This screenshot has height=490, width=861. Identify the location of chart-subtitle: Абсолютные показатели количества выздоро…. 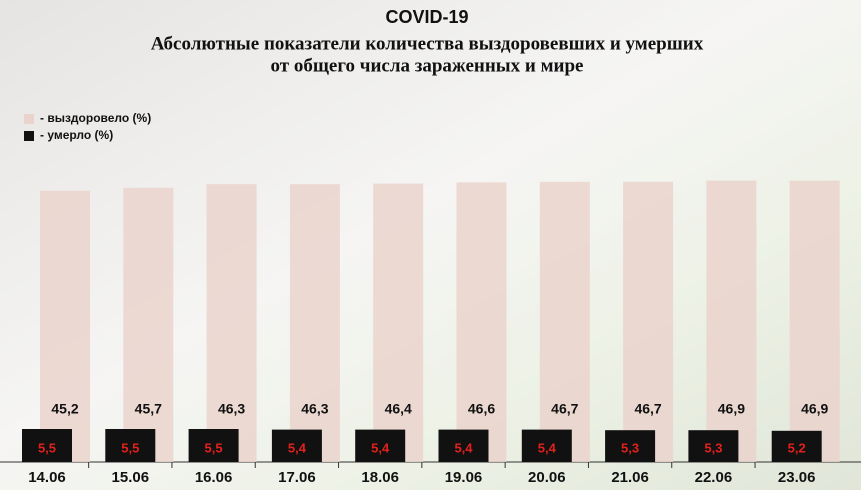
(427, 43).